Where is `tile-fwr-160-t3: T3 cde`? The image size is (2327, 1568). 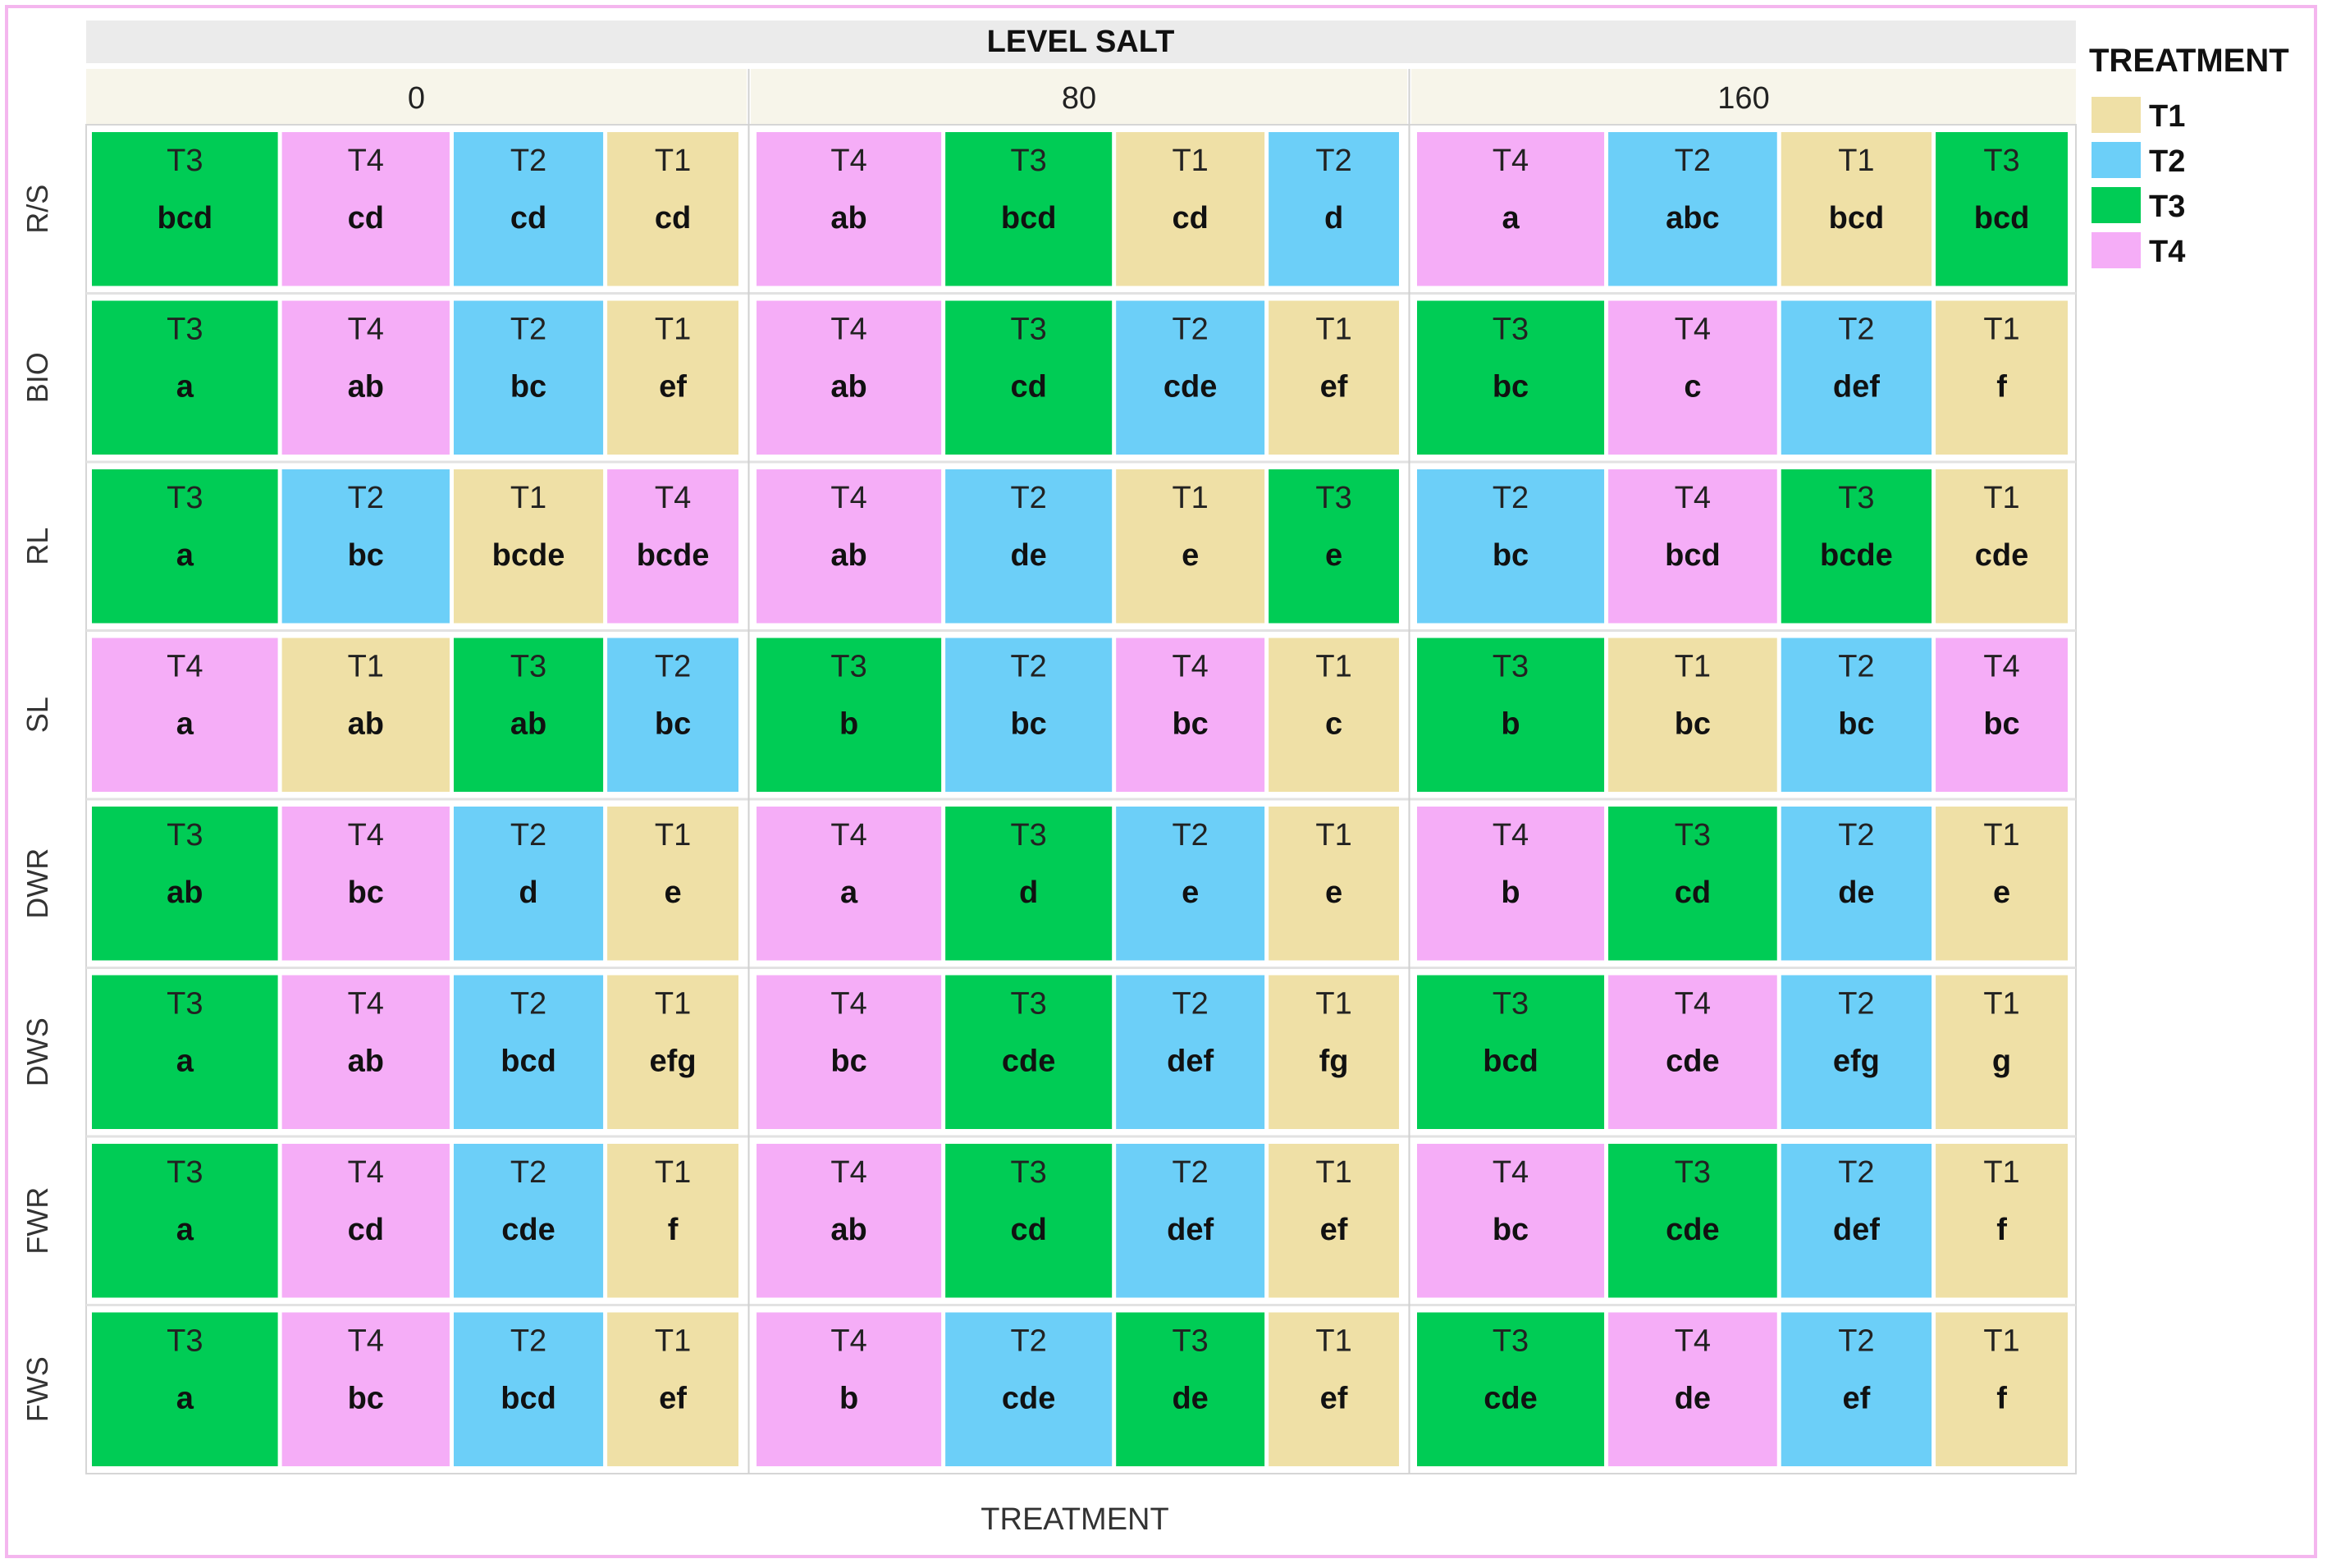
tile-fwr-160-t3: T3 cde is located at coordinates (1693, 1221).